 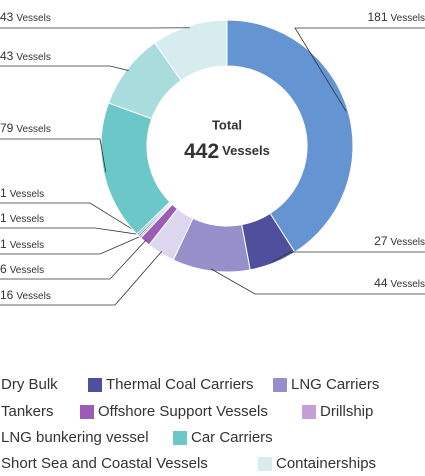 I want to click on total-unit: Vessels, so click(x=246, y=150).